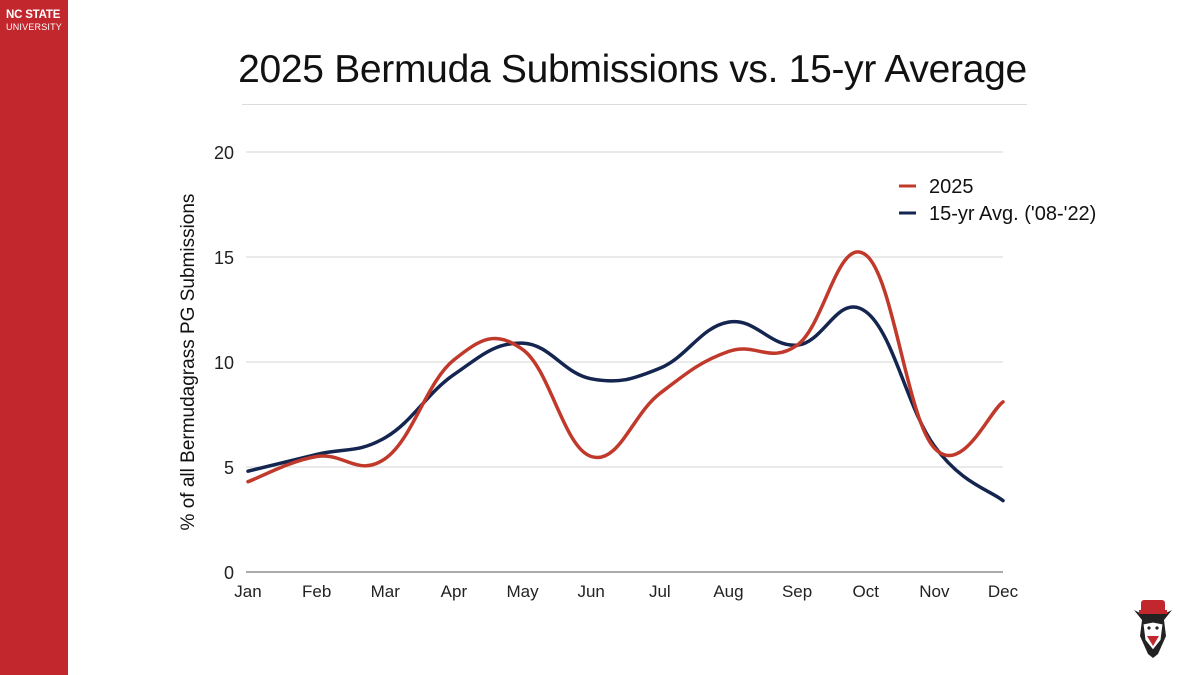 The width and height of the screenshot is (1200, 675). What do you see at coordinates (634, 104) in the screenshot?
I see `title-divider` at bounding box center [634, 104].